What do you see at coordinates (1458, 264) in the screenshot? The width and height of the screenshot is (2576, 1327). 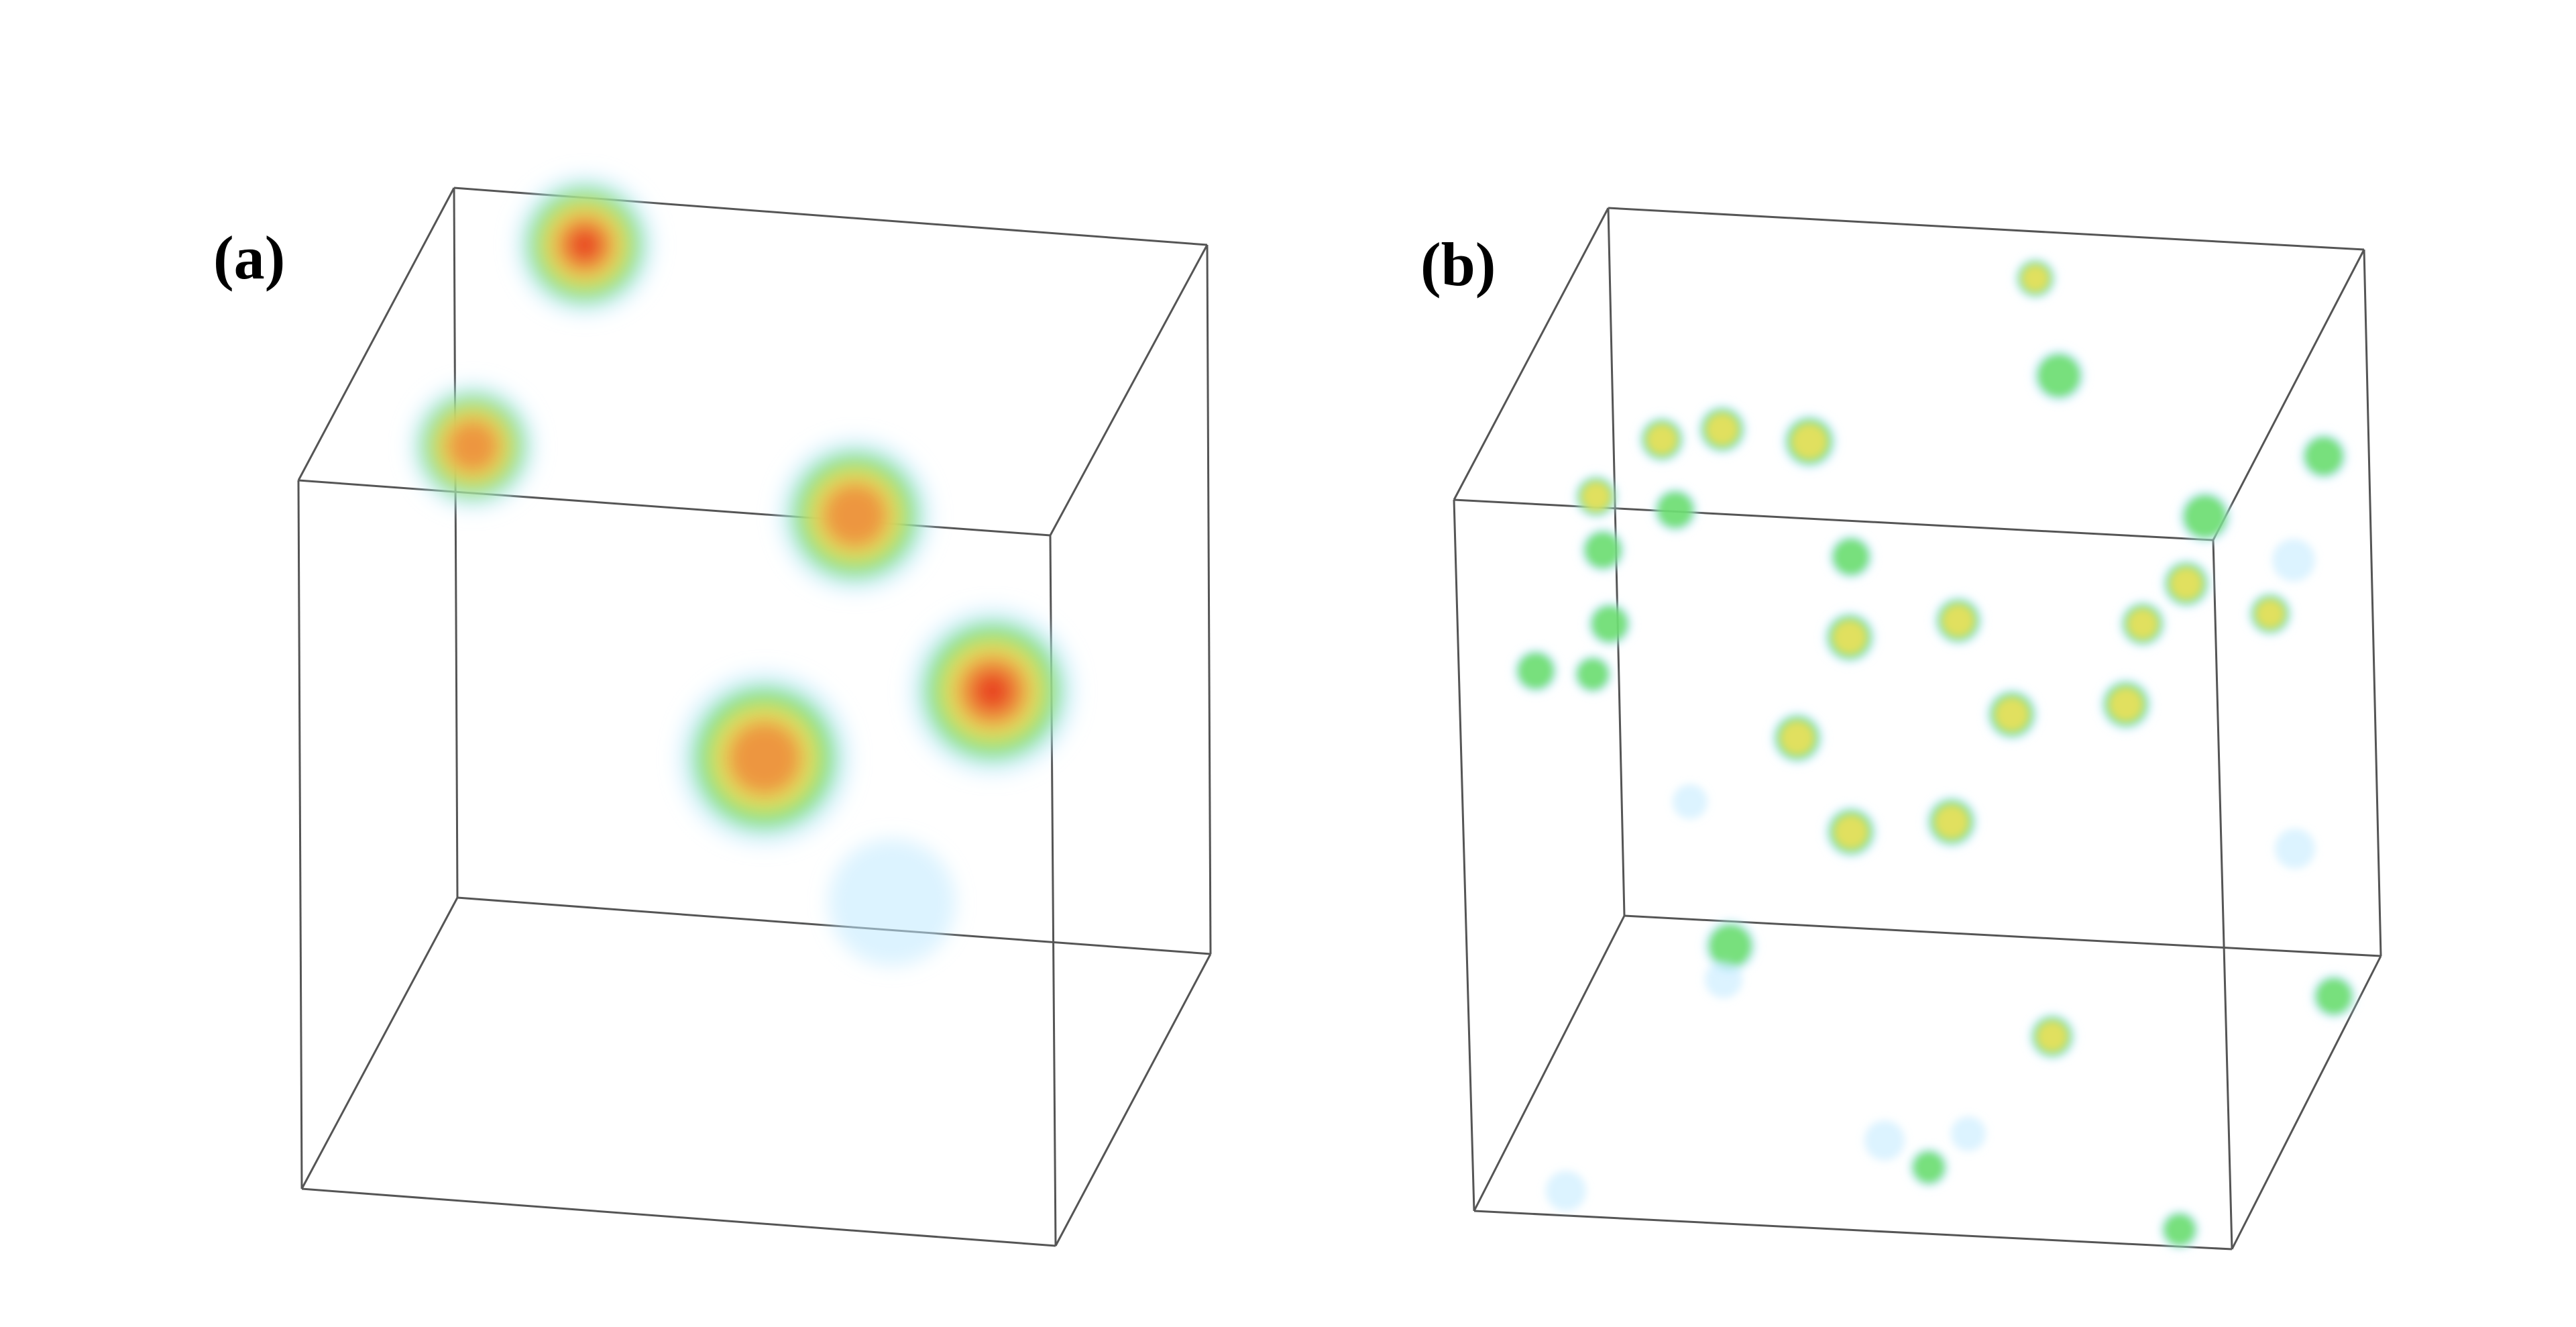 I see `panel-label-b: (b)` at bounding box center [1458, 264].